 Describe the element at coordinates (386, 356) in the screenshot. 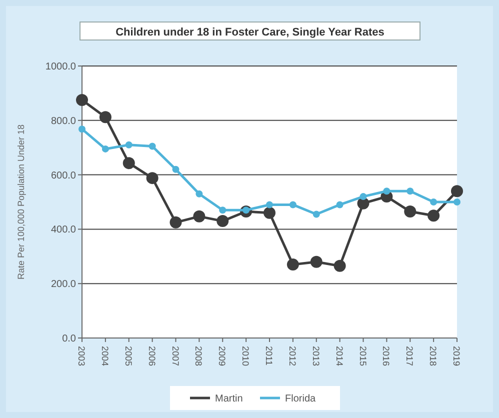

I see `x-tick-label: 2016` at that location.